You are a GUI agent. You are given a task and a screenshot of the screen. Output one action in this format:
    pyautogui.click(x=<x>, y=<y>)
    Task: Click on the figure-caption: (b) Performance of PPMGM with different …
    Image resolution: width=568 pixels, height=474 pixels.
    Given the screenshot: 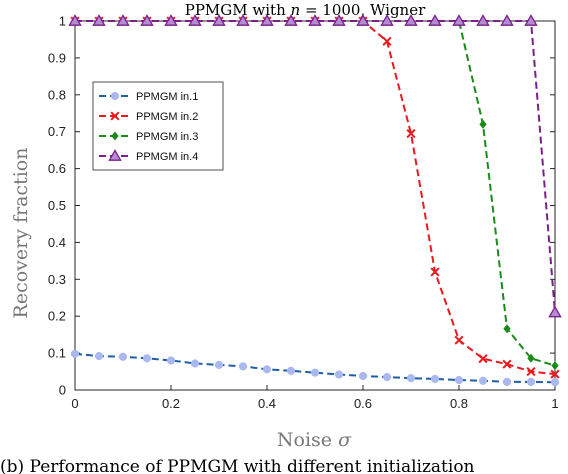 What is the action you would take?
    pyautogui.click(x=237, y=465)
    